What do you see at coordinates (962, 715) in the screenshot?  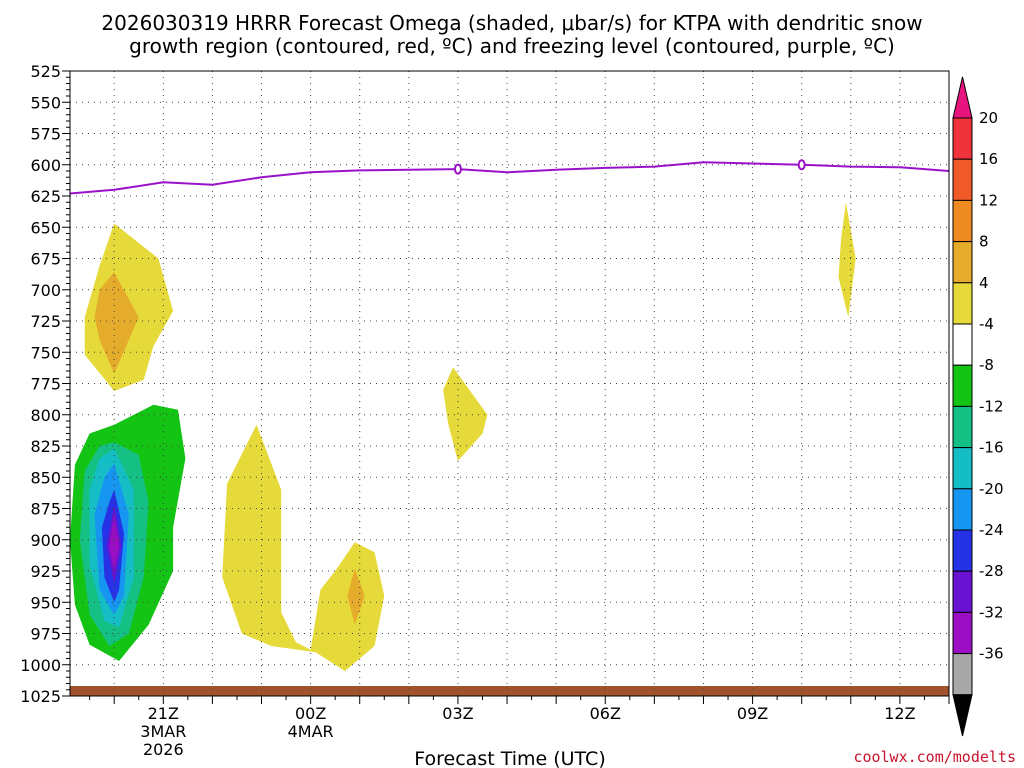 I see `colorbar-bottom-triangle` at bounding box center [962, 715].